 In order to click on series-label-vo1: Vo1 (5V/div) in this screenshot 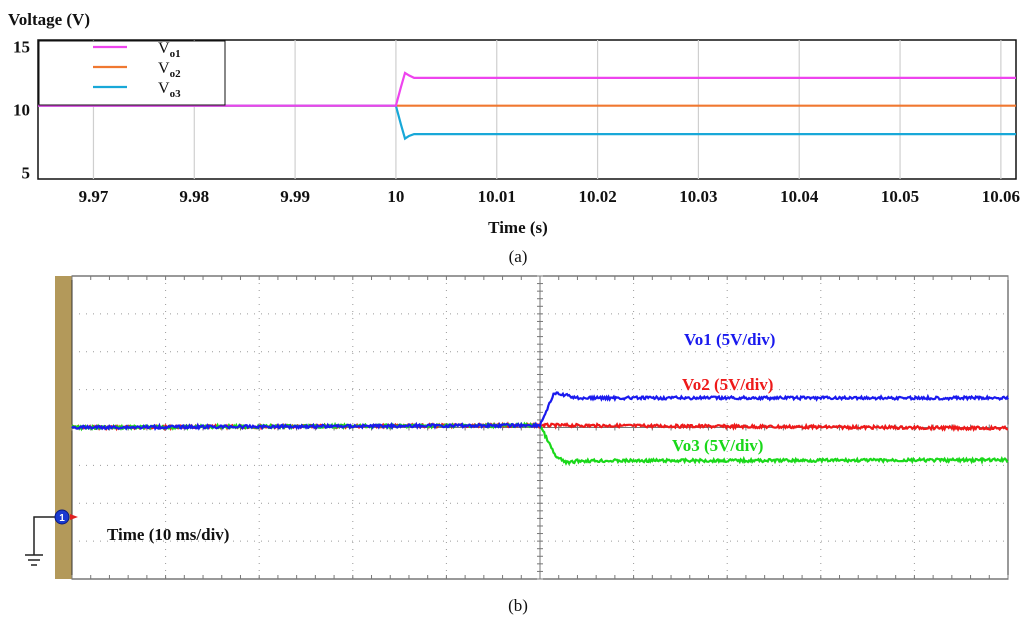, I will do `click(729, 339)`.